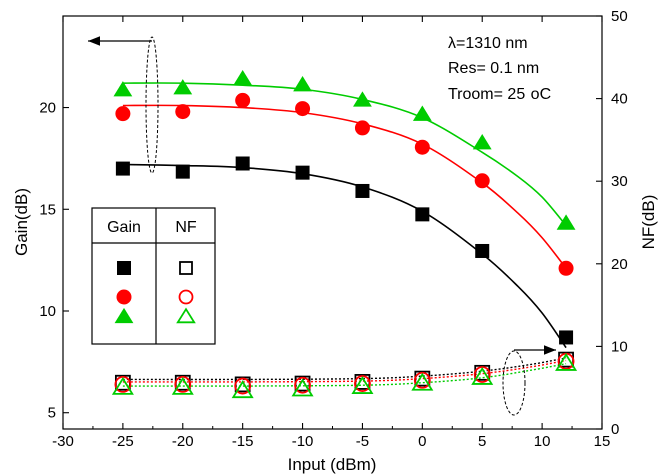 The height and width of the screenshot is (475, 671). What do you see at coordinates (183, 441) in the screenshot?
I see `x-tick-label: -20` at bounding box center [183, 441].